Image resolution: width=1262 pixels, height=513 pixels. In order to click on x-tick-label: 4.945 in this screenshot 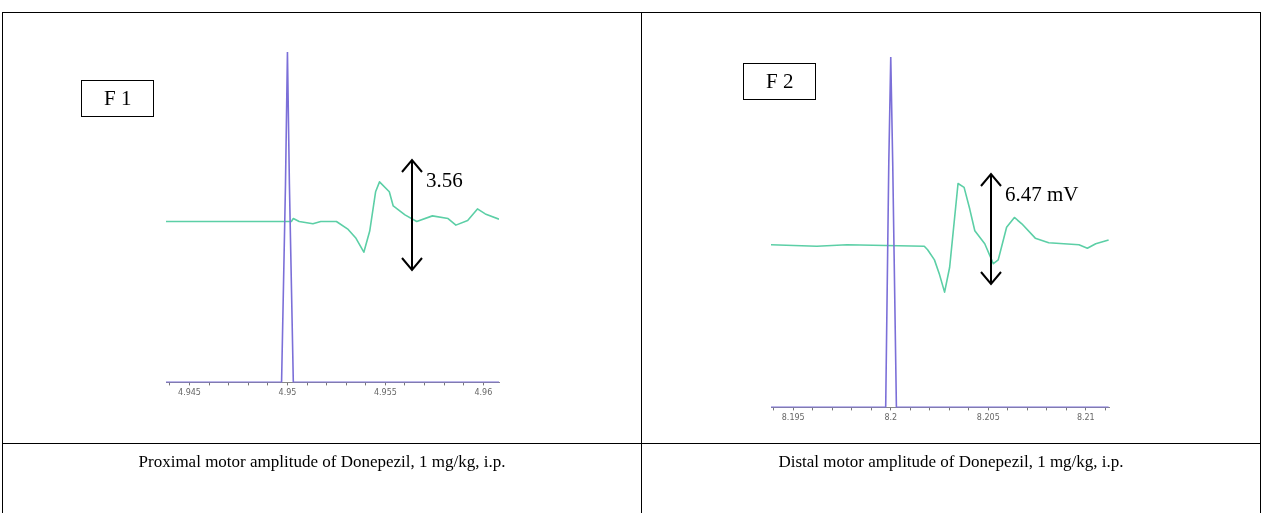, I will do `click(189, 393)`.